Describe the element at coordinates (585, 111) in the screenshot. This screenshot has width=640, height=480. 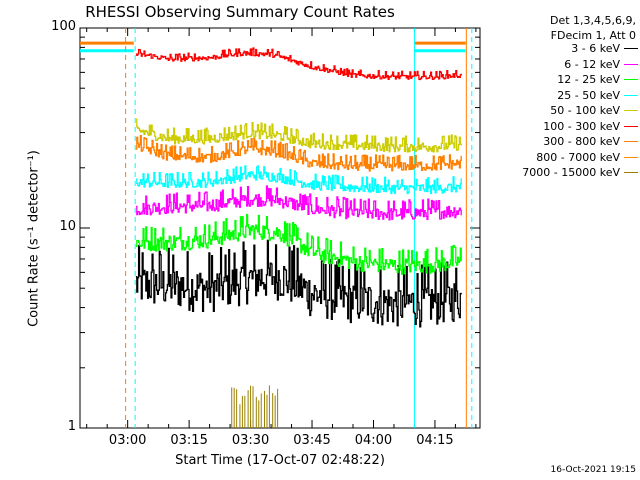
I see `legend-item-label: 50 - 100 keV` at that location.